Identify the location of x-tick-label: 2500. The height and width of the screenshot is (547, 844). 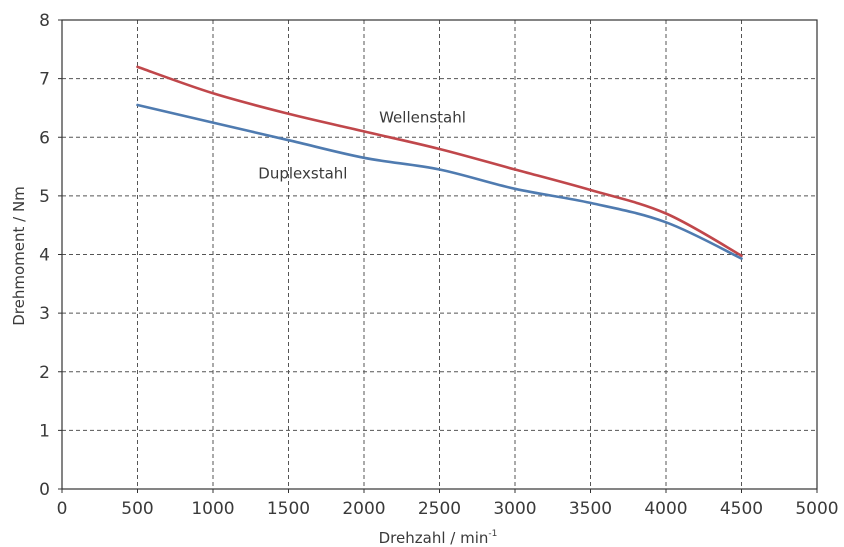
(439, 509).